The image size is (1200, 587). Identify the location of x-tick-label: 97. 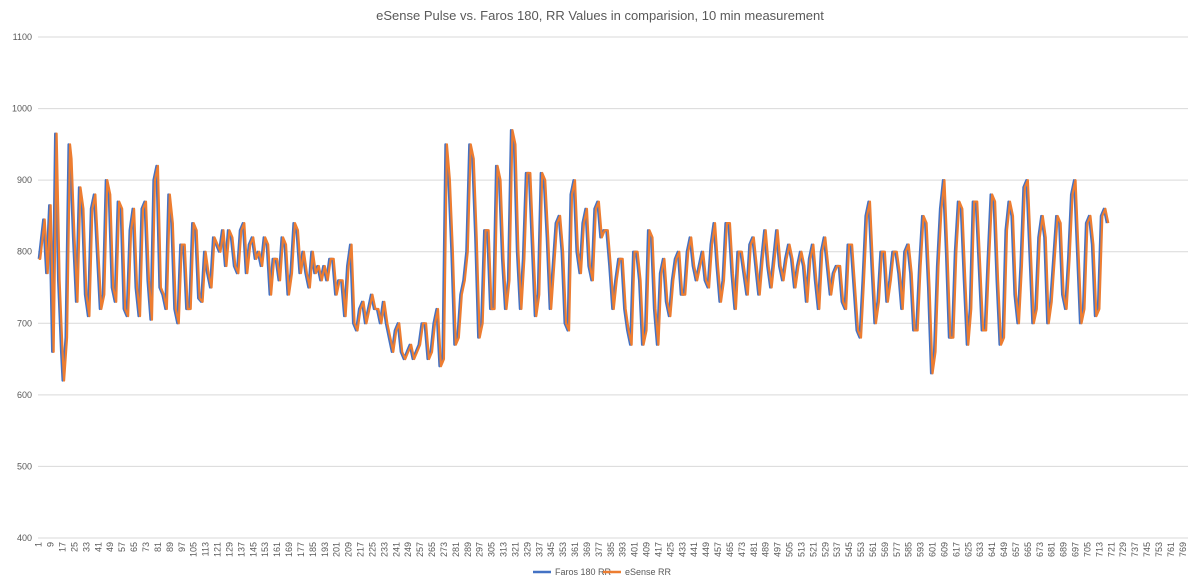
(182, 547).